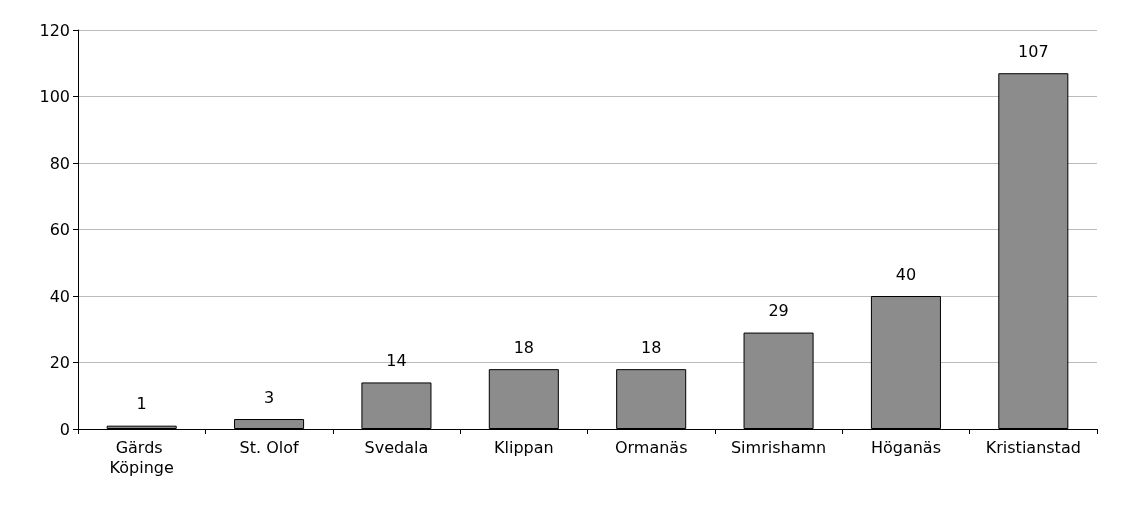 The image size is (1125, 507). What do you see at coordinates (651, 447) in the screenshot?
I see `x-tick-label: Ormanäs` at bounding box center [651, 447].